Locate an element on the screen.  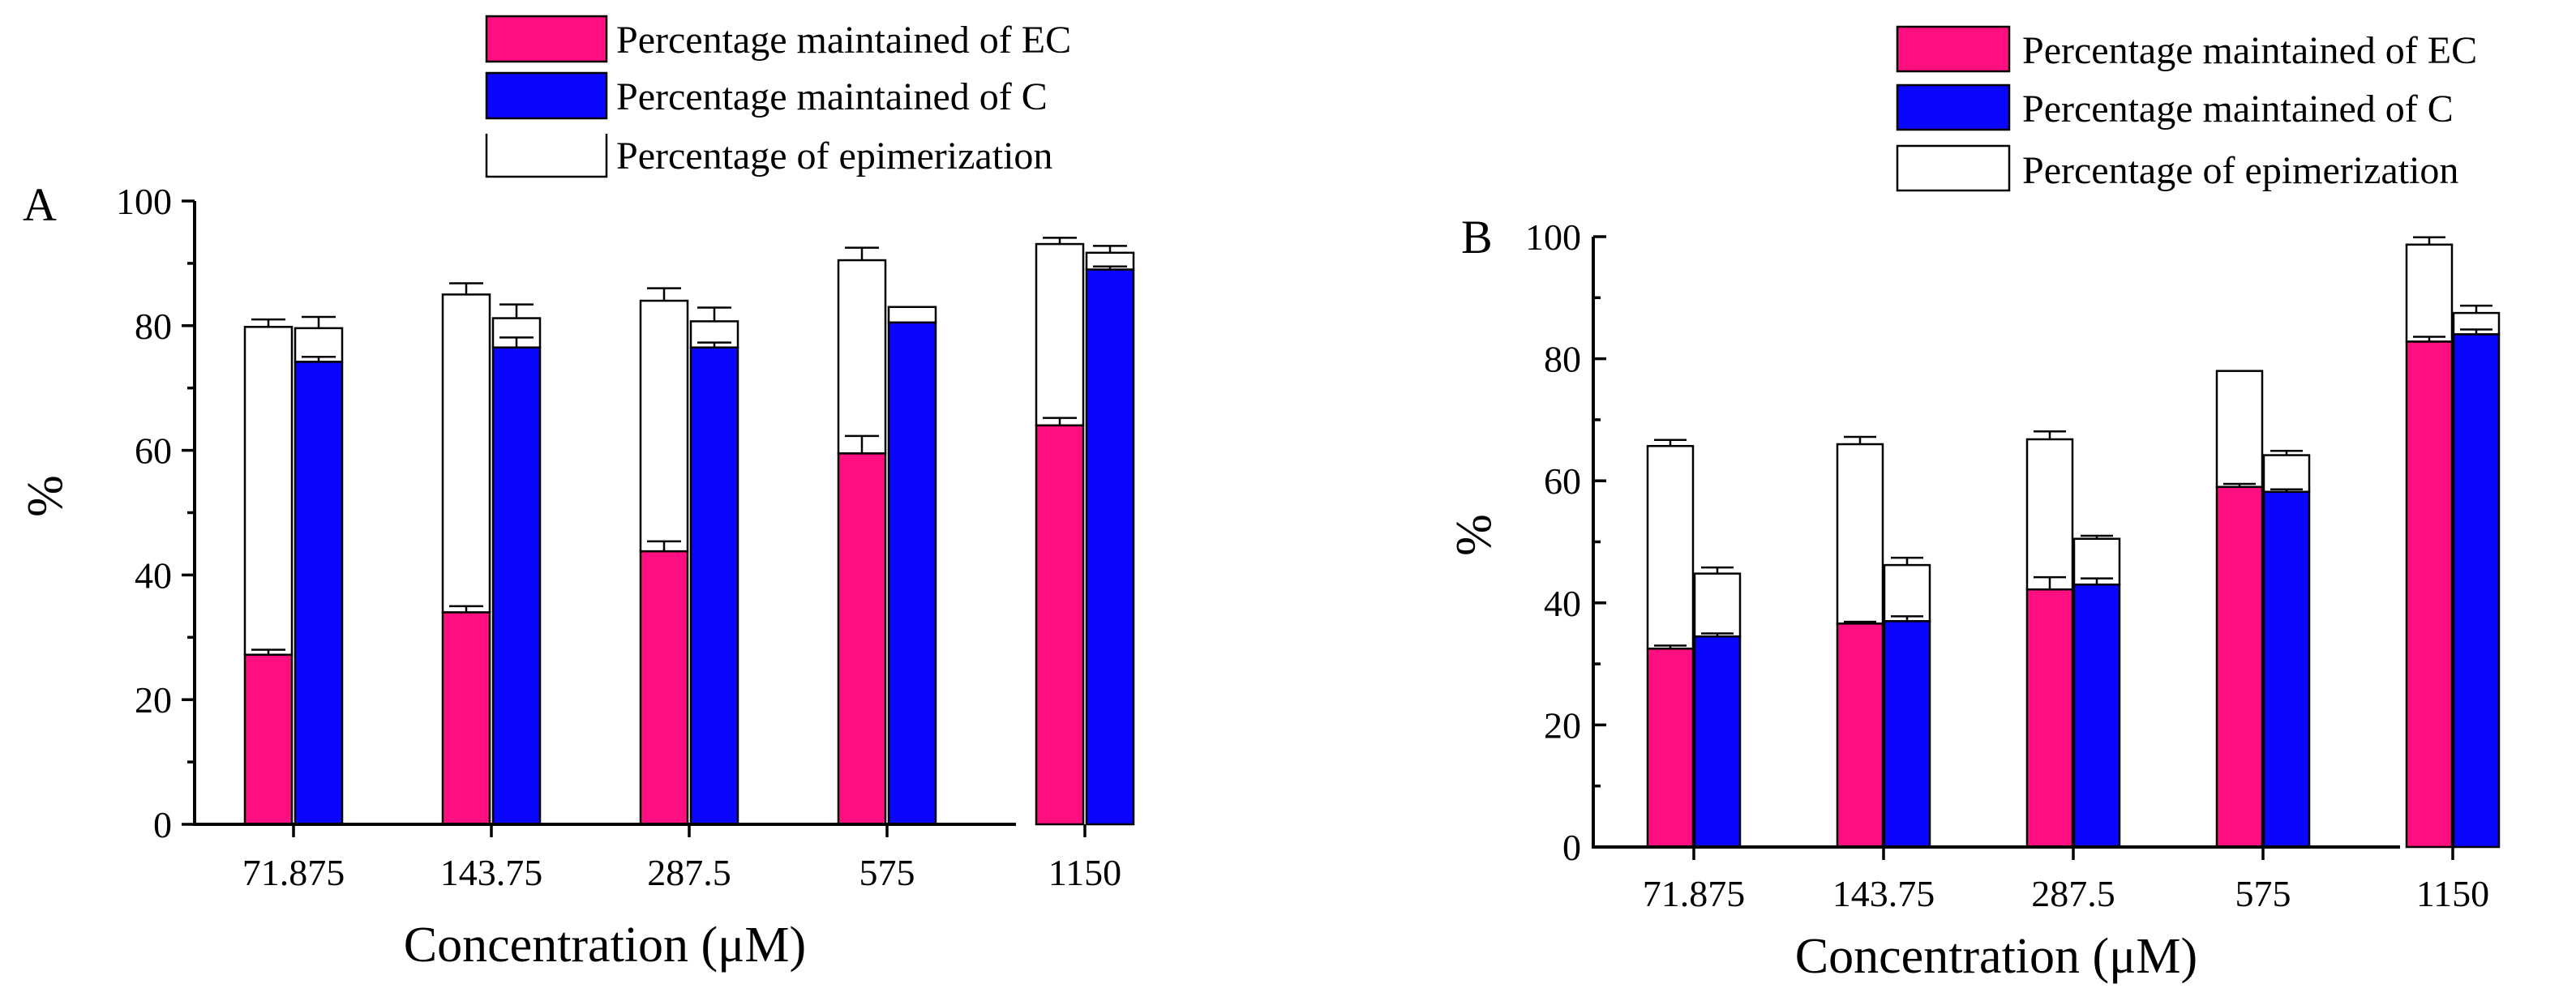
panel-a-y-axis-title: % is located at coordinates (45, 496).